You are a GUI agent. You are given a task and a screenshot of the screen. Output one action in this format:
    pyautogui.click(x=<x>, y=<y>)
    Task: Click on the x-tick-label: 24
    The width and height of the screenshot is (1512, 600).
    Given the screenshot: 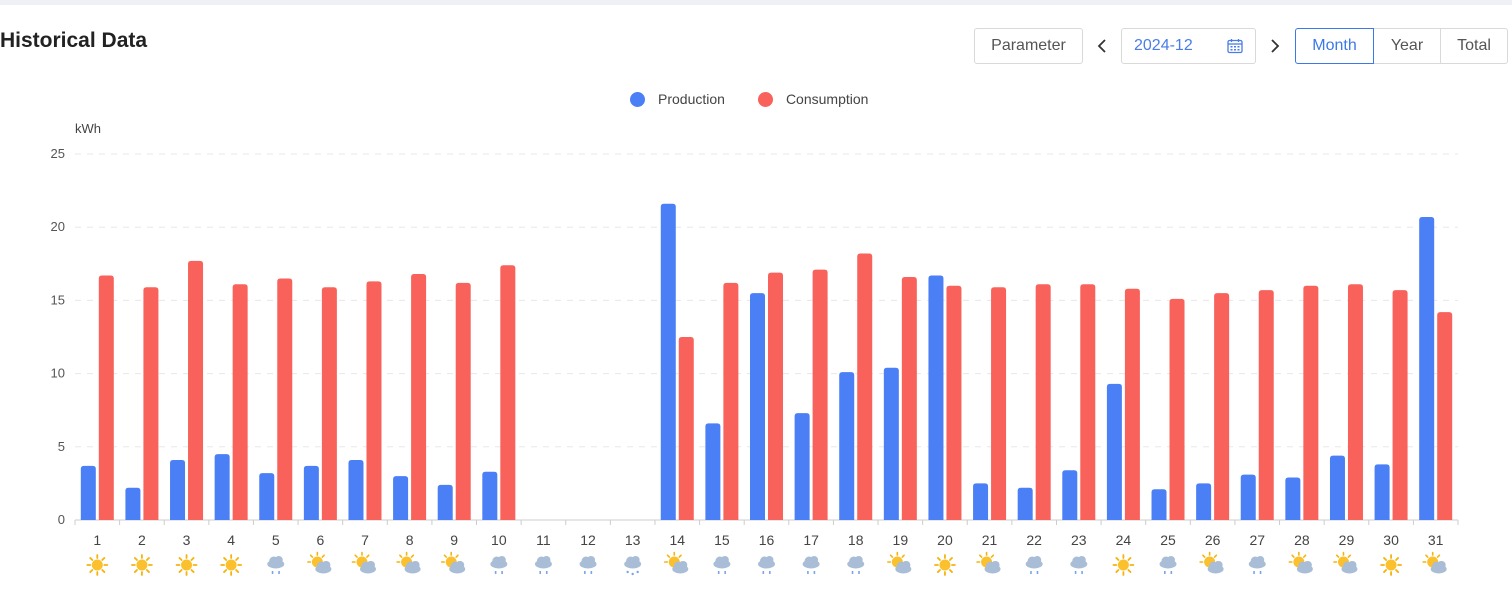 What is the action you would take?
    pyautogui.click(x=1124, y=540)
    